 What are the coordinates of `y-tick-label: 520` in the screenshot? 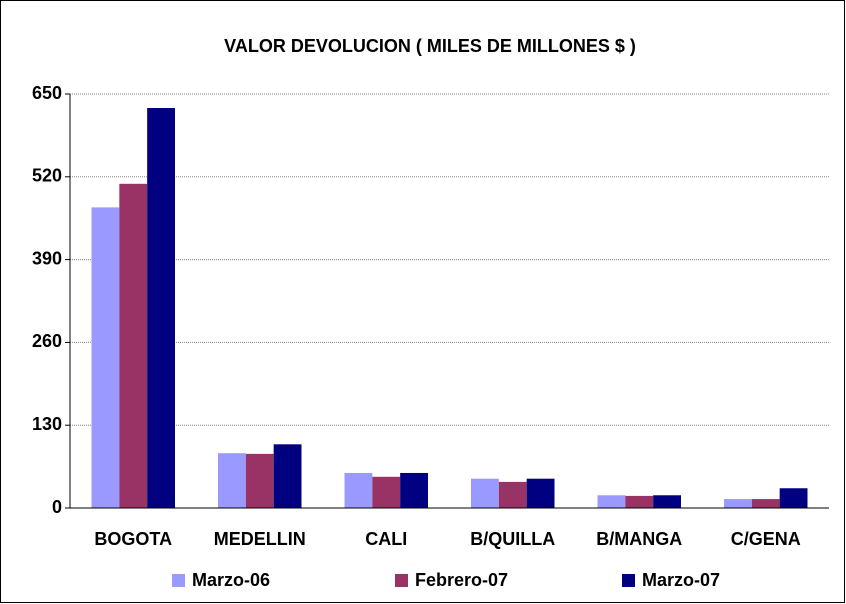 It's located at (47, 176).